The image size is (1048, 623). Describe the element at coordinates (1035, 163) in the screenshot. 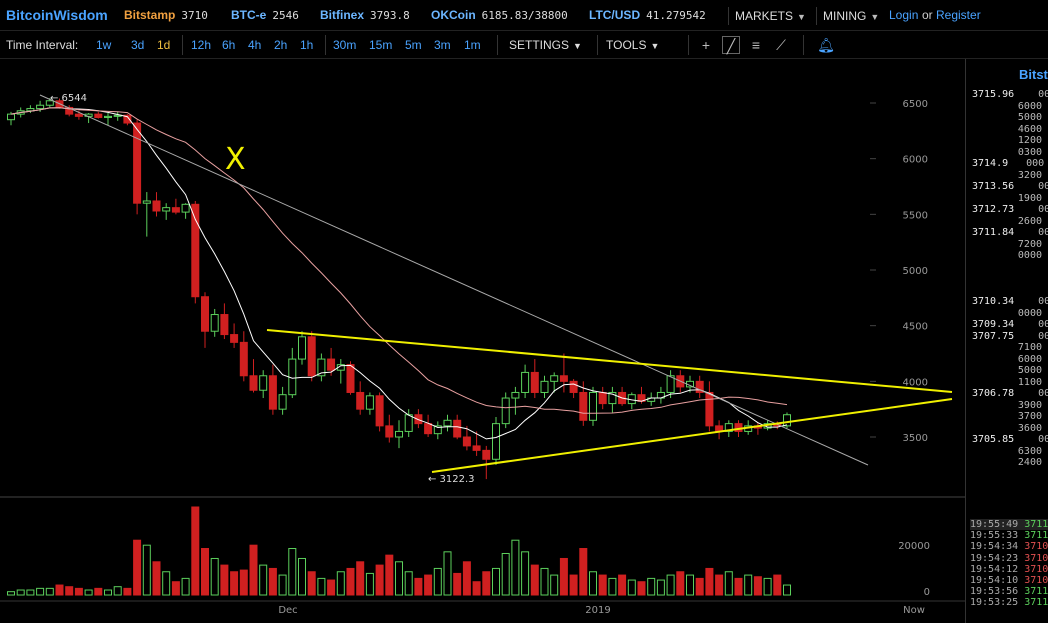

I see `order-amount: 000` at that location.